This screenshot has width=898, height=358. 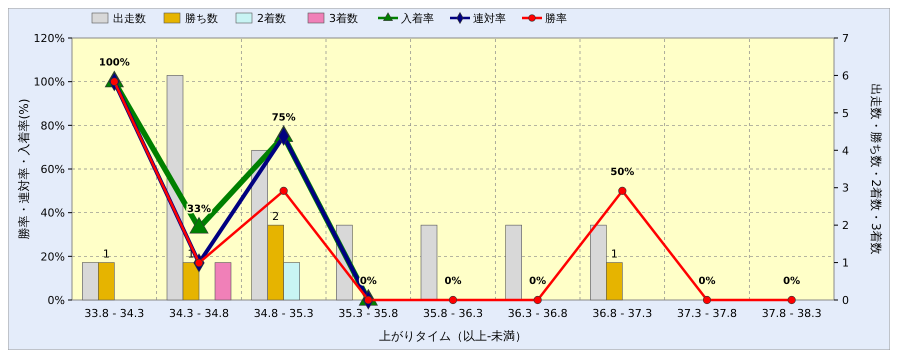 What do you see at coordinates (489, 18) in the screenshot?
I see `legend-label: 連対率` at bounding box center [489, 18].